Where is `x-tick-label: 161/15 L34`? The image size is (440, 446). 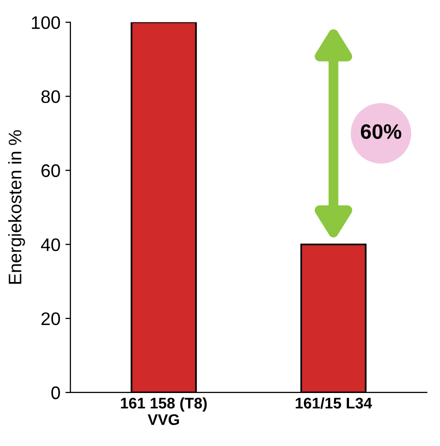
x-tick-label: 161/15 L34 is located at coordinates (334, 403).